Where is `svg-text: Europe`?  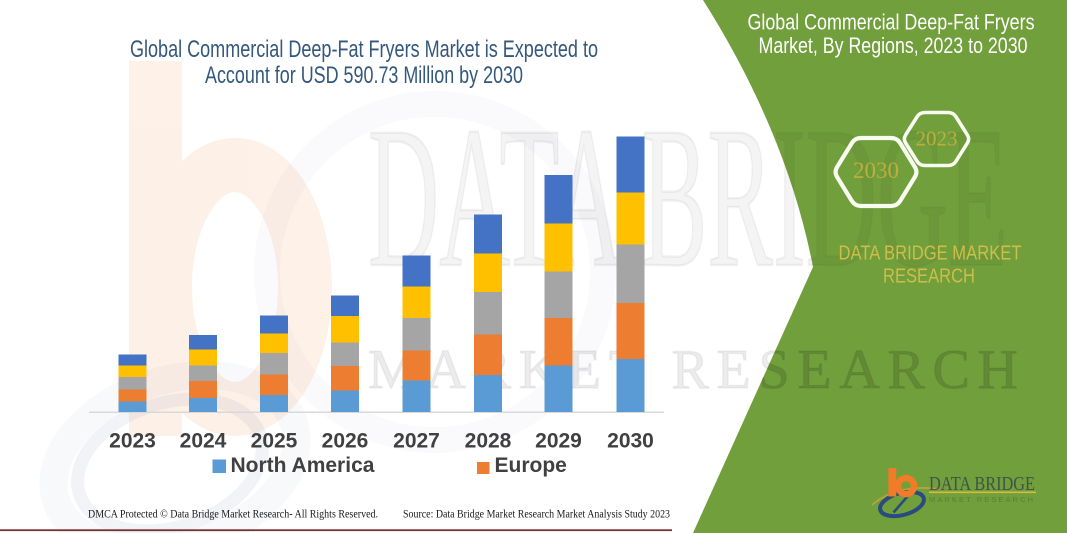
svg-text: Europe is located at coordinates (531, 465).